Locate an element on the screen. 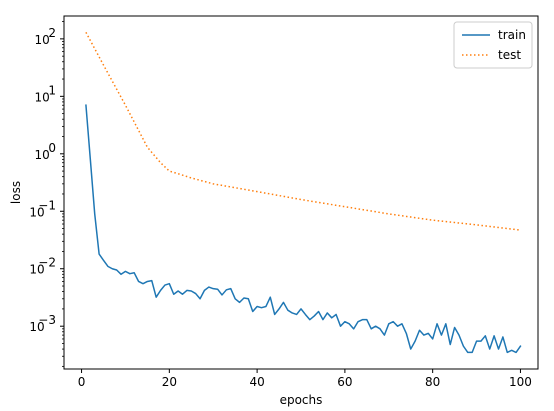  legend-box is located at coordinates (493, 45).